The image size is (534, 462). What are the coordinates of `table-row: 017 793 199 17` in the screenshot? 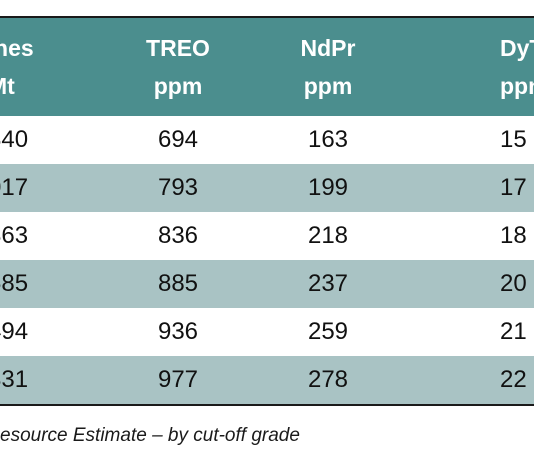 It's located at (267, 188).